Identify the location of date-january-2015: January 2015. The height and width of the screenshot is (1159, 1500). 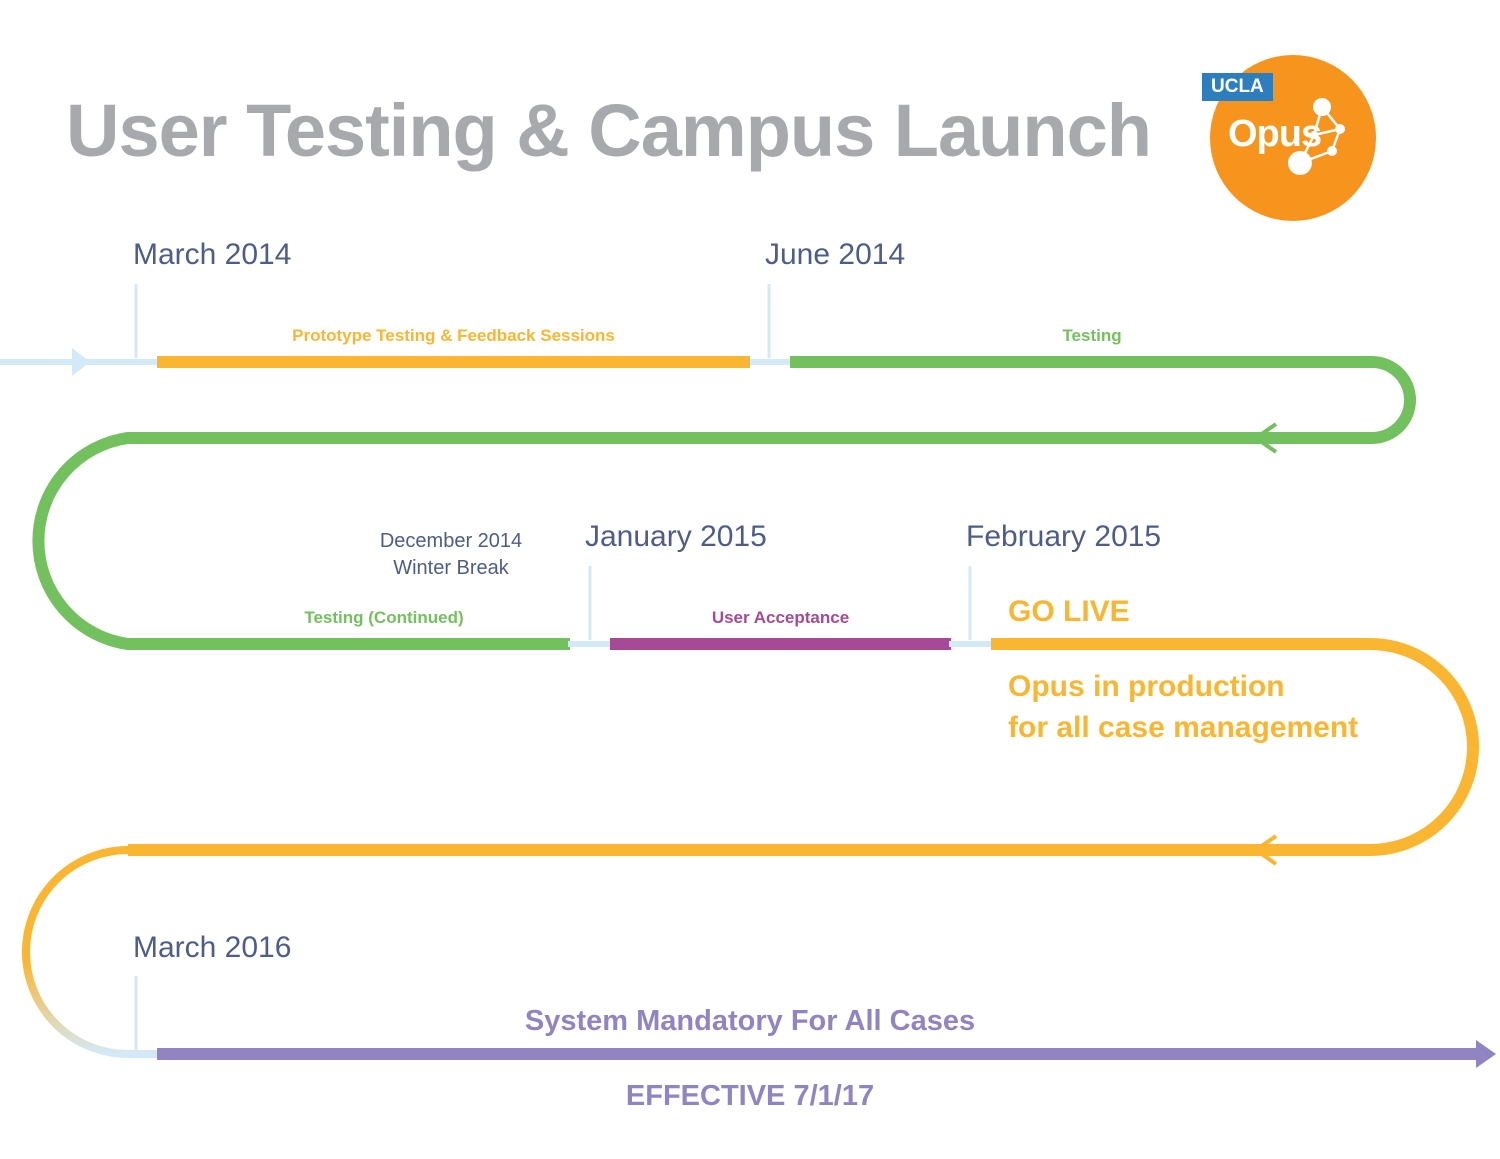
(676, 536).